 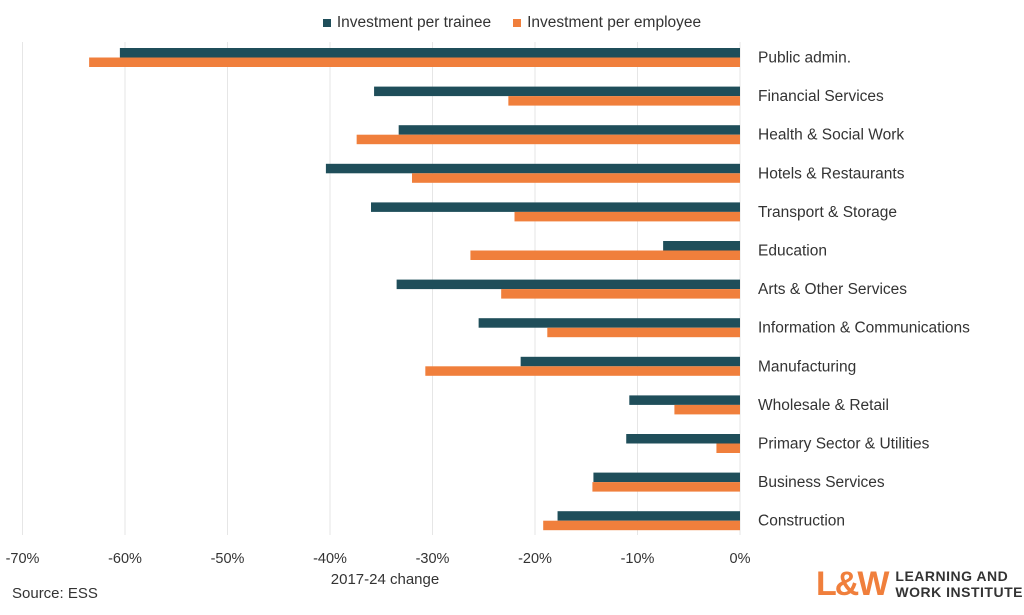 What do you see at coordinates (330, 559) in the screenshot?
I see `x-tick-label: -40%` at bounding box center [330, 559].